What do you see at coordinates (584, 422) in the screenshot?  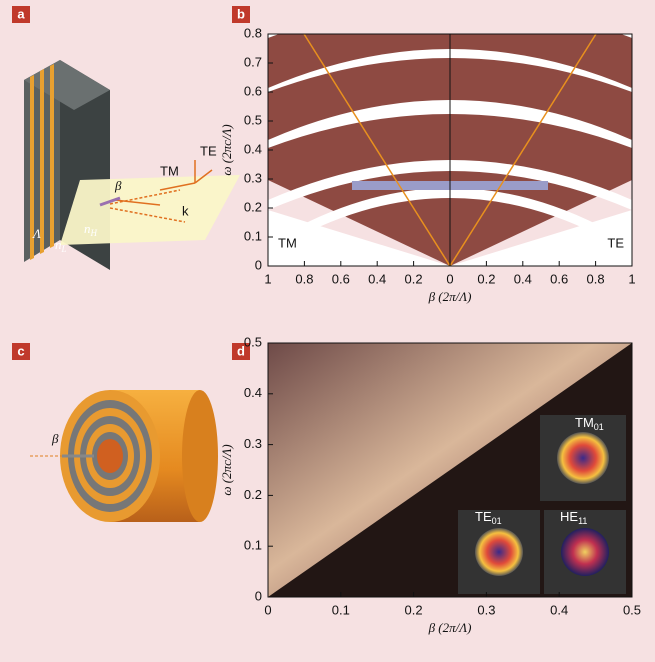 I see `mode-name: TM` at bounding box center [584, 422].